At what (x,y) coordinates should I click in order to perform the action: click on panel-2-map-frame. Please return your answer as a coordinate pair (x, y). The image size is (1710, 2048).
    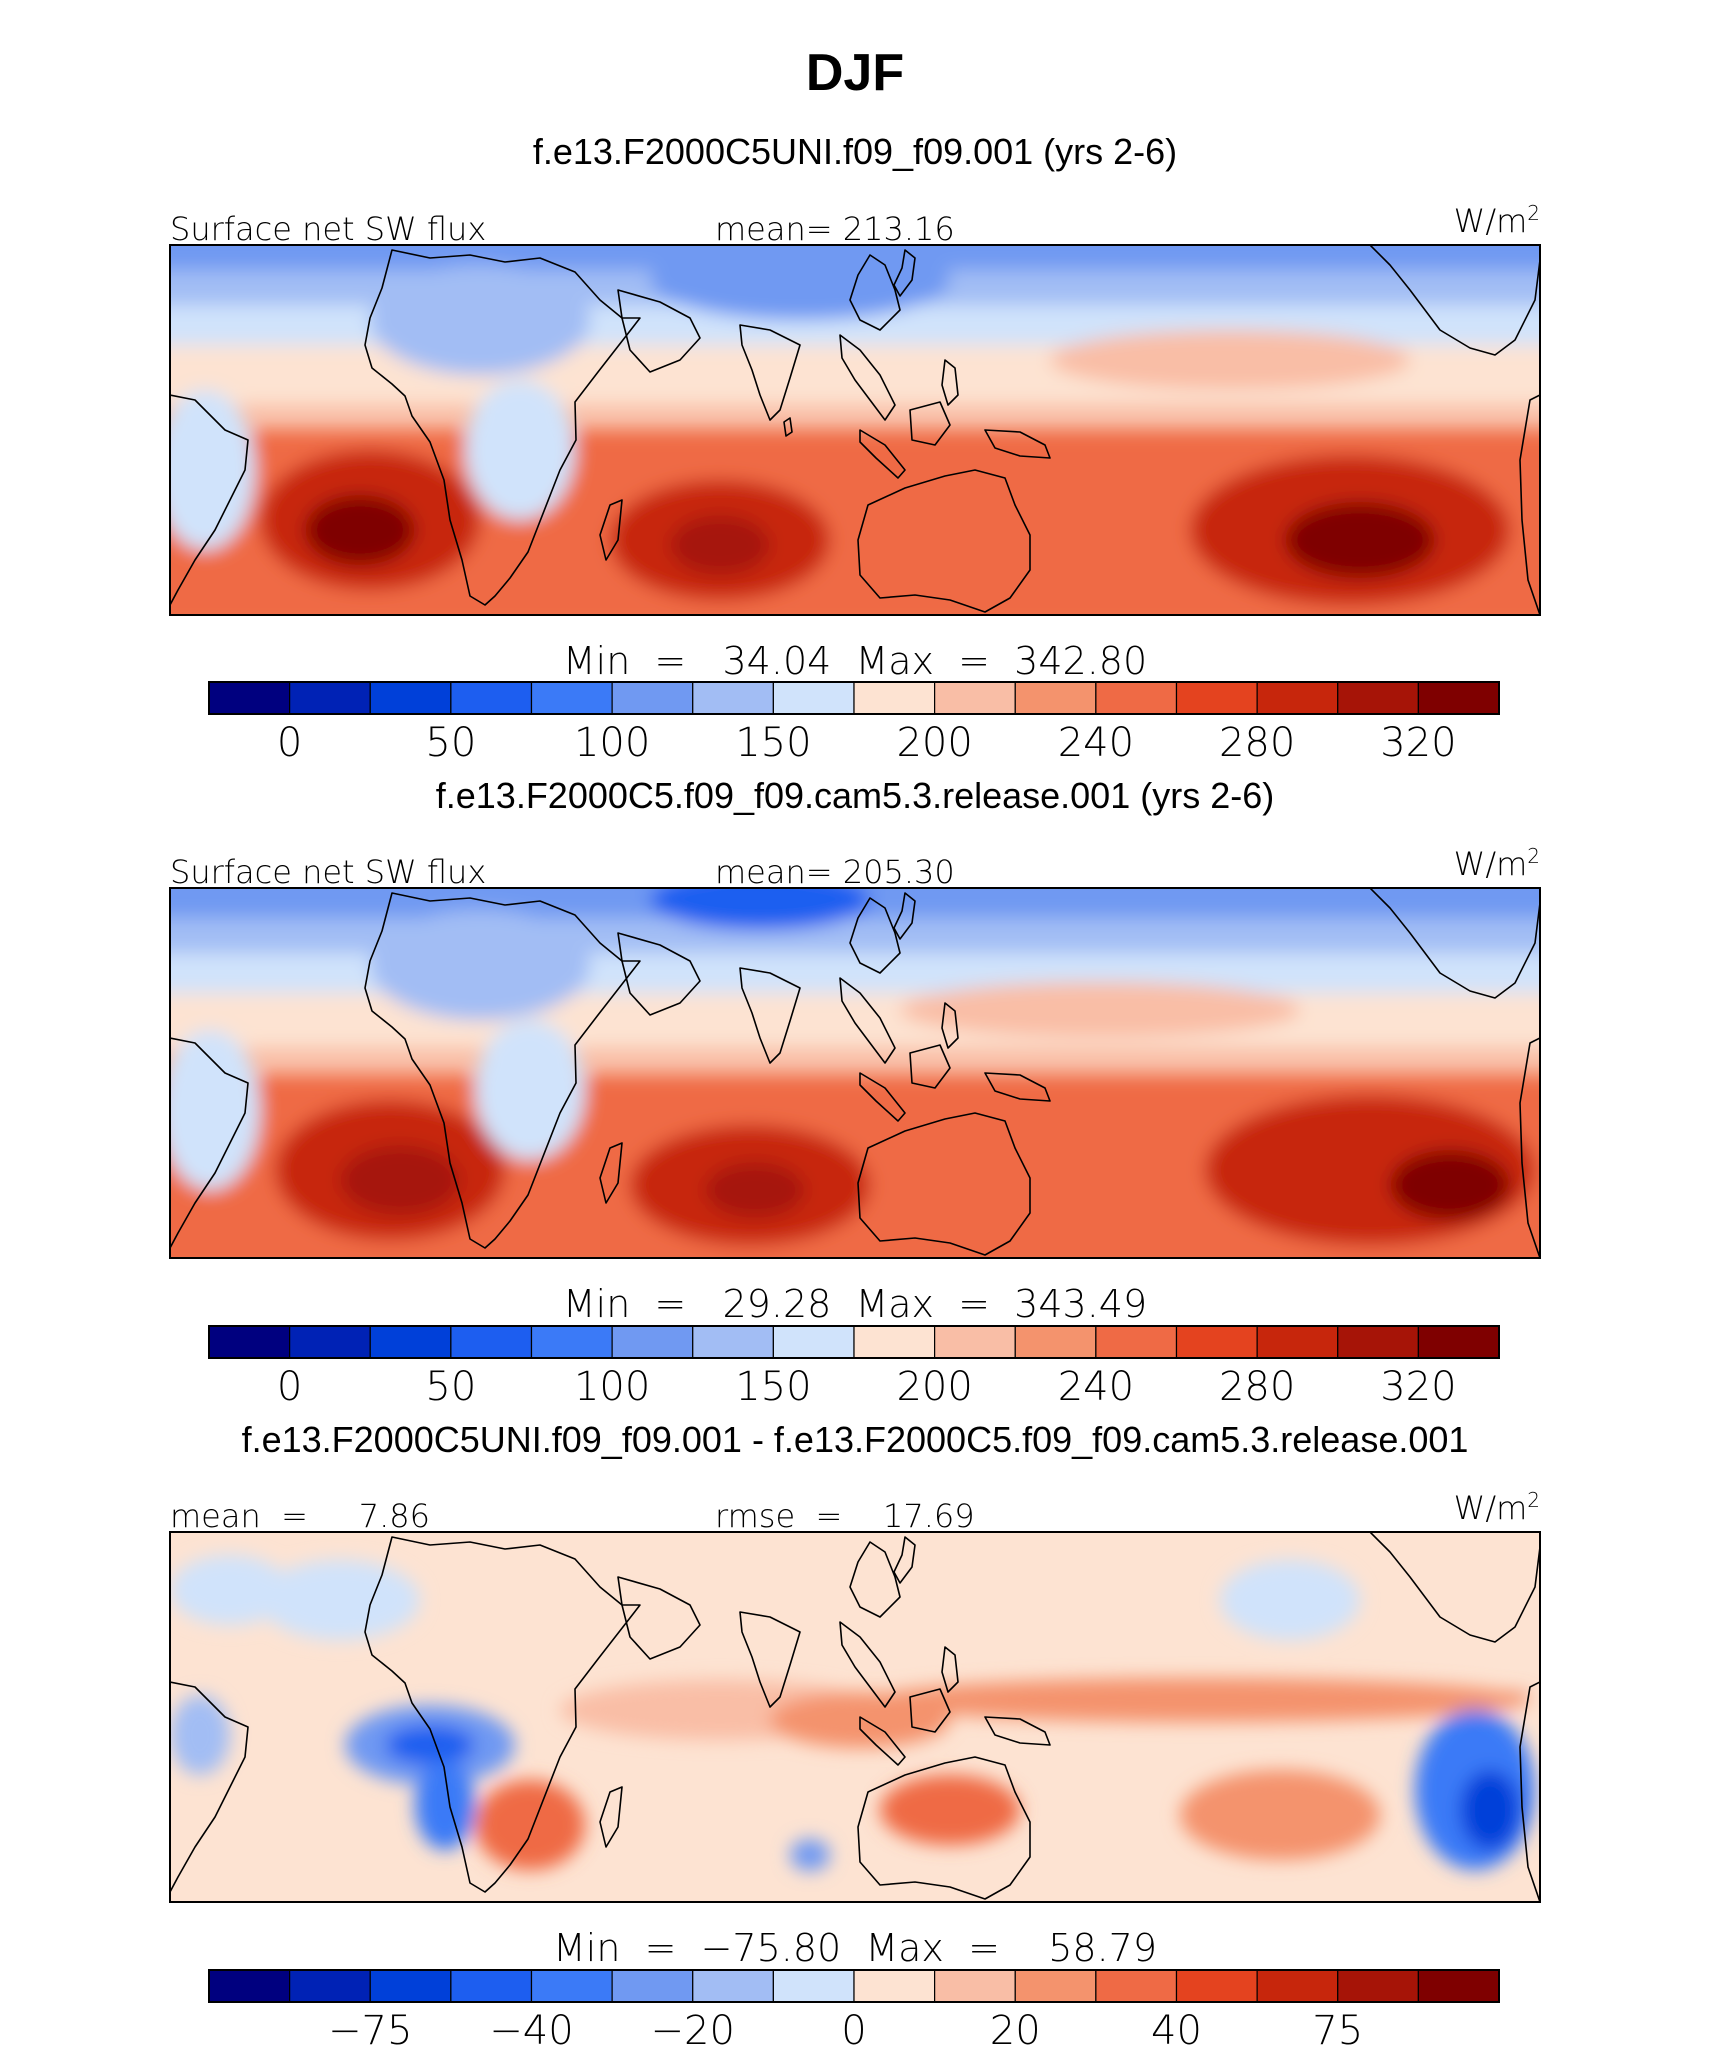
    Looking at the image, I should click on (855, 1073).